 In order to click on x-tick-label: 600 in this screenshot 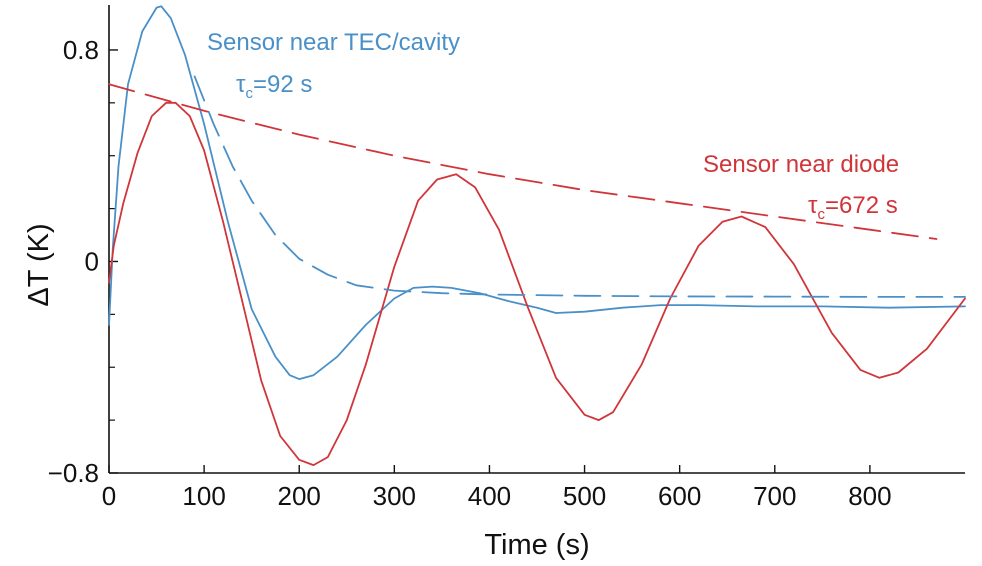, I will do `click(679, 496)`.